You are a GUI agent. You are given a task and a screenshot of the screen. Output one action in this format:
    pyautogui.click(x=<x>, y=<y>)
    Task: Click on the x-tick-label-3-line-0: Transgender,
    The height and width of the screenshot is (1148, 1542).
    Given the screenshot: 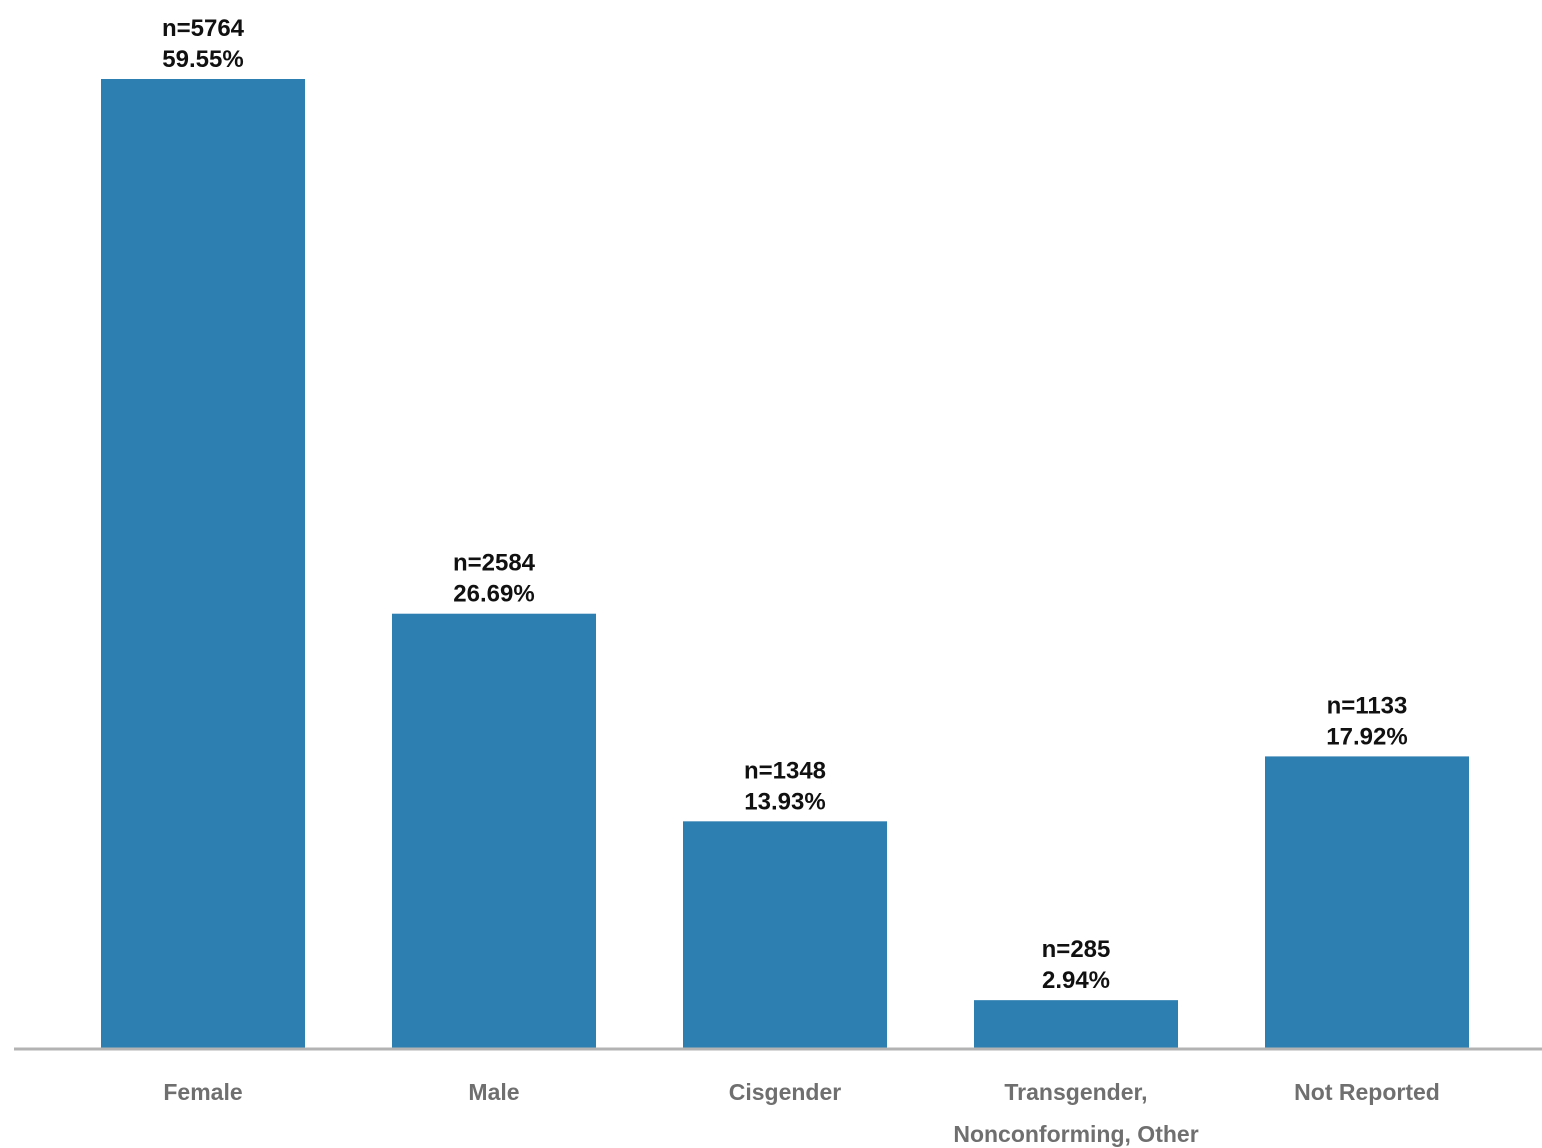 What is the action you would take?
    pyautogui.click(x=1075, y=1092)
    